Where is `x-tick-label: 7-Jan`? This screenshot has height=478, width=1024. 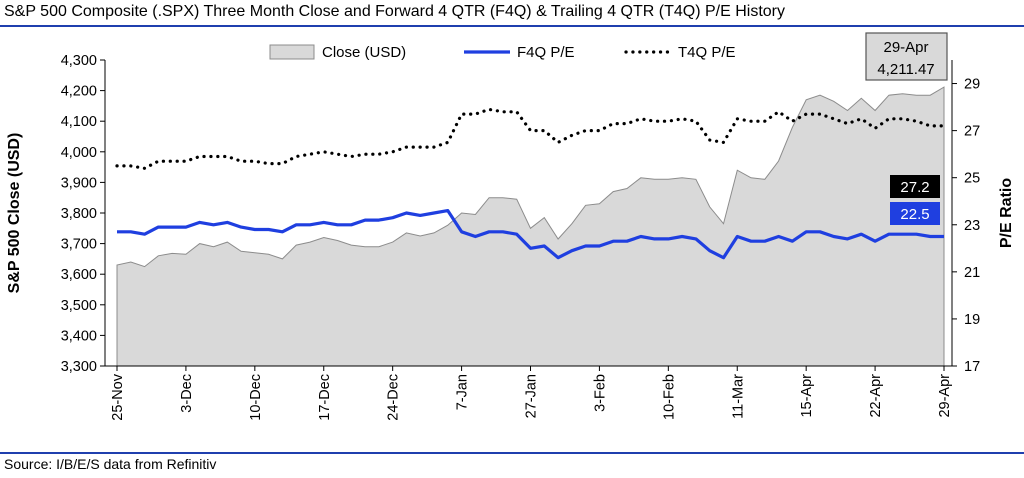 x-tick-label: 7-Jan is located at coordinates (463, 392).